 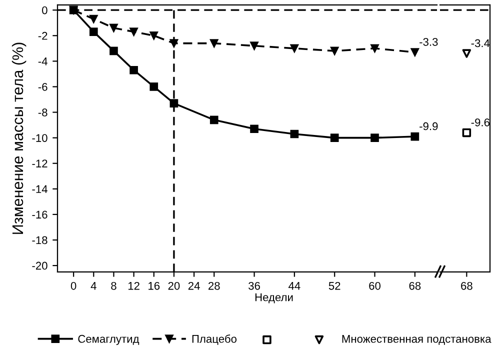 I want to click on y-tick-label: -12, so click(x=40, y=164).